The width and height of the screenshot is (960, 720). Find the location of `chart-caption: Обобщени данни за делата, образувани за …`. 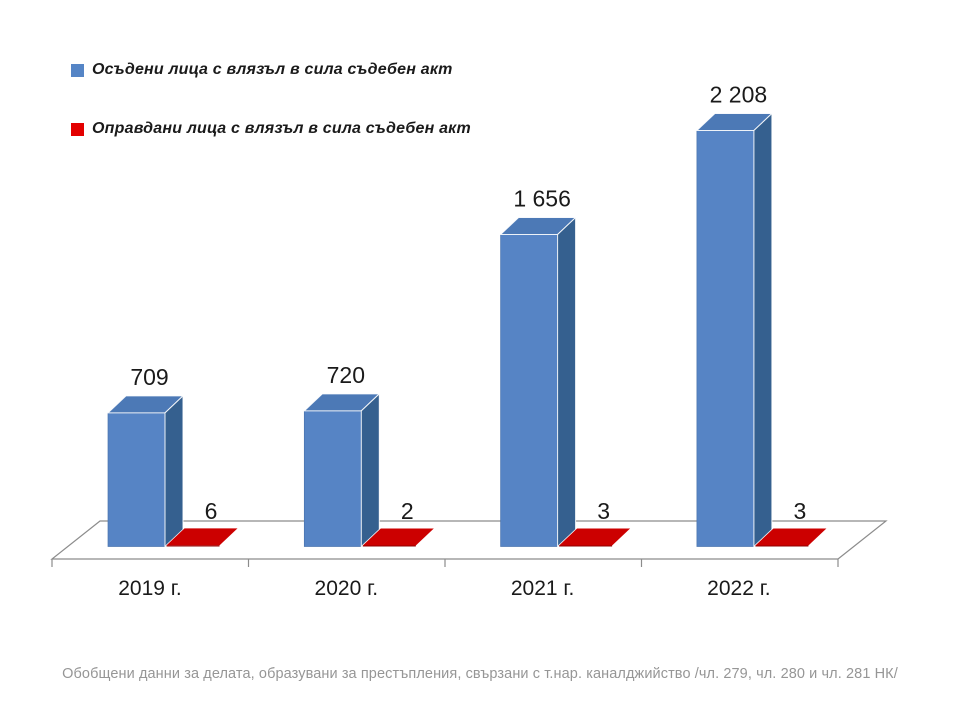

chart-caption: Обобщени данни за делата, образувани за … is located at coordinates (480, 674).